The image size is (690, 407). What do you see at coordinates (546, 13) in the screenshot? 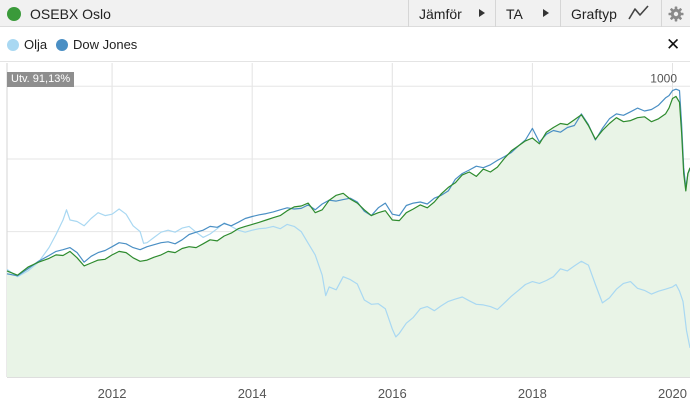
I see `ta-arrow-icon` at bounding box center [546, 13].